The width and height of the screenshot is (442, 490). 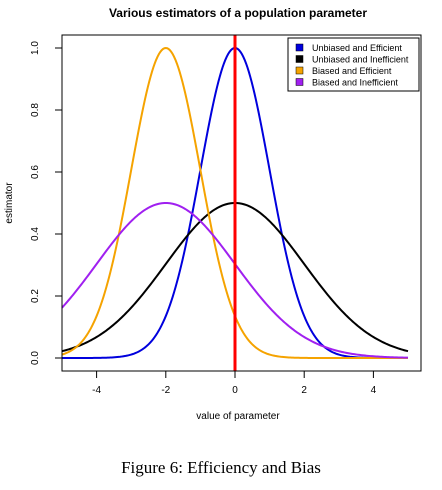 What do you see at coordinates (35, 358) in the screenshot?
I see `y-tick-label: 0.0` at bounding box center [35, 358].